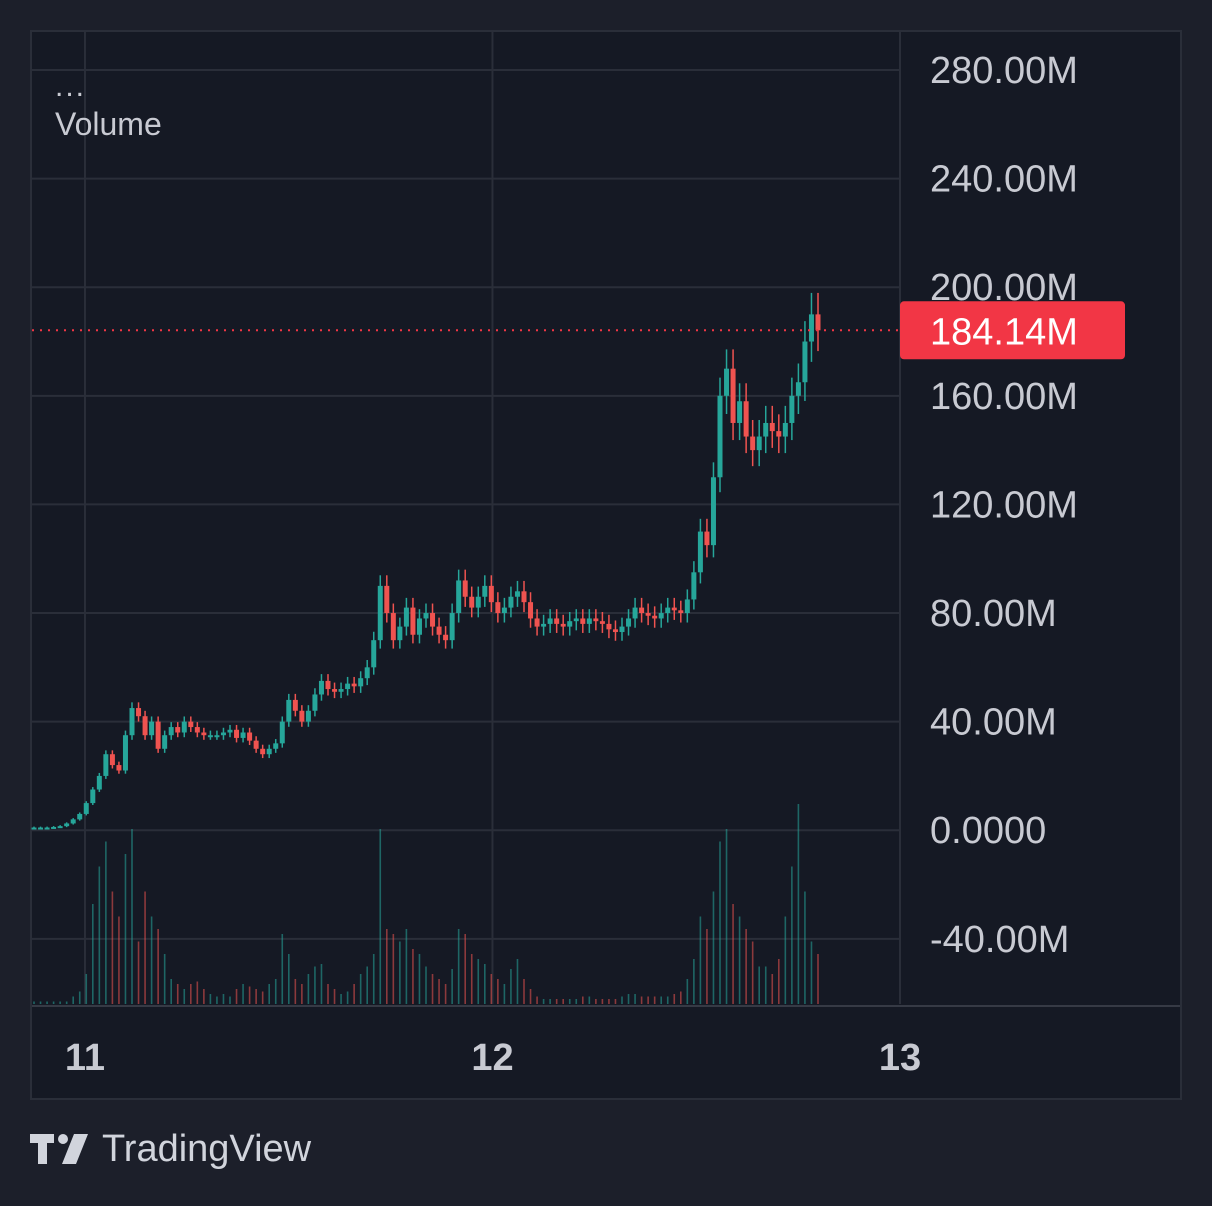  I want to click on last-price-badge, so click(1012, 330).